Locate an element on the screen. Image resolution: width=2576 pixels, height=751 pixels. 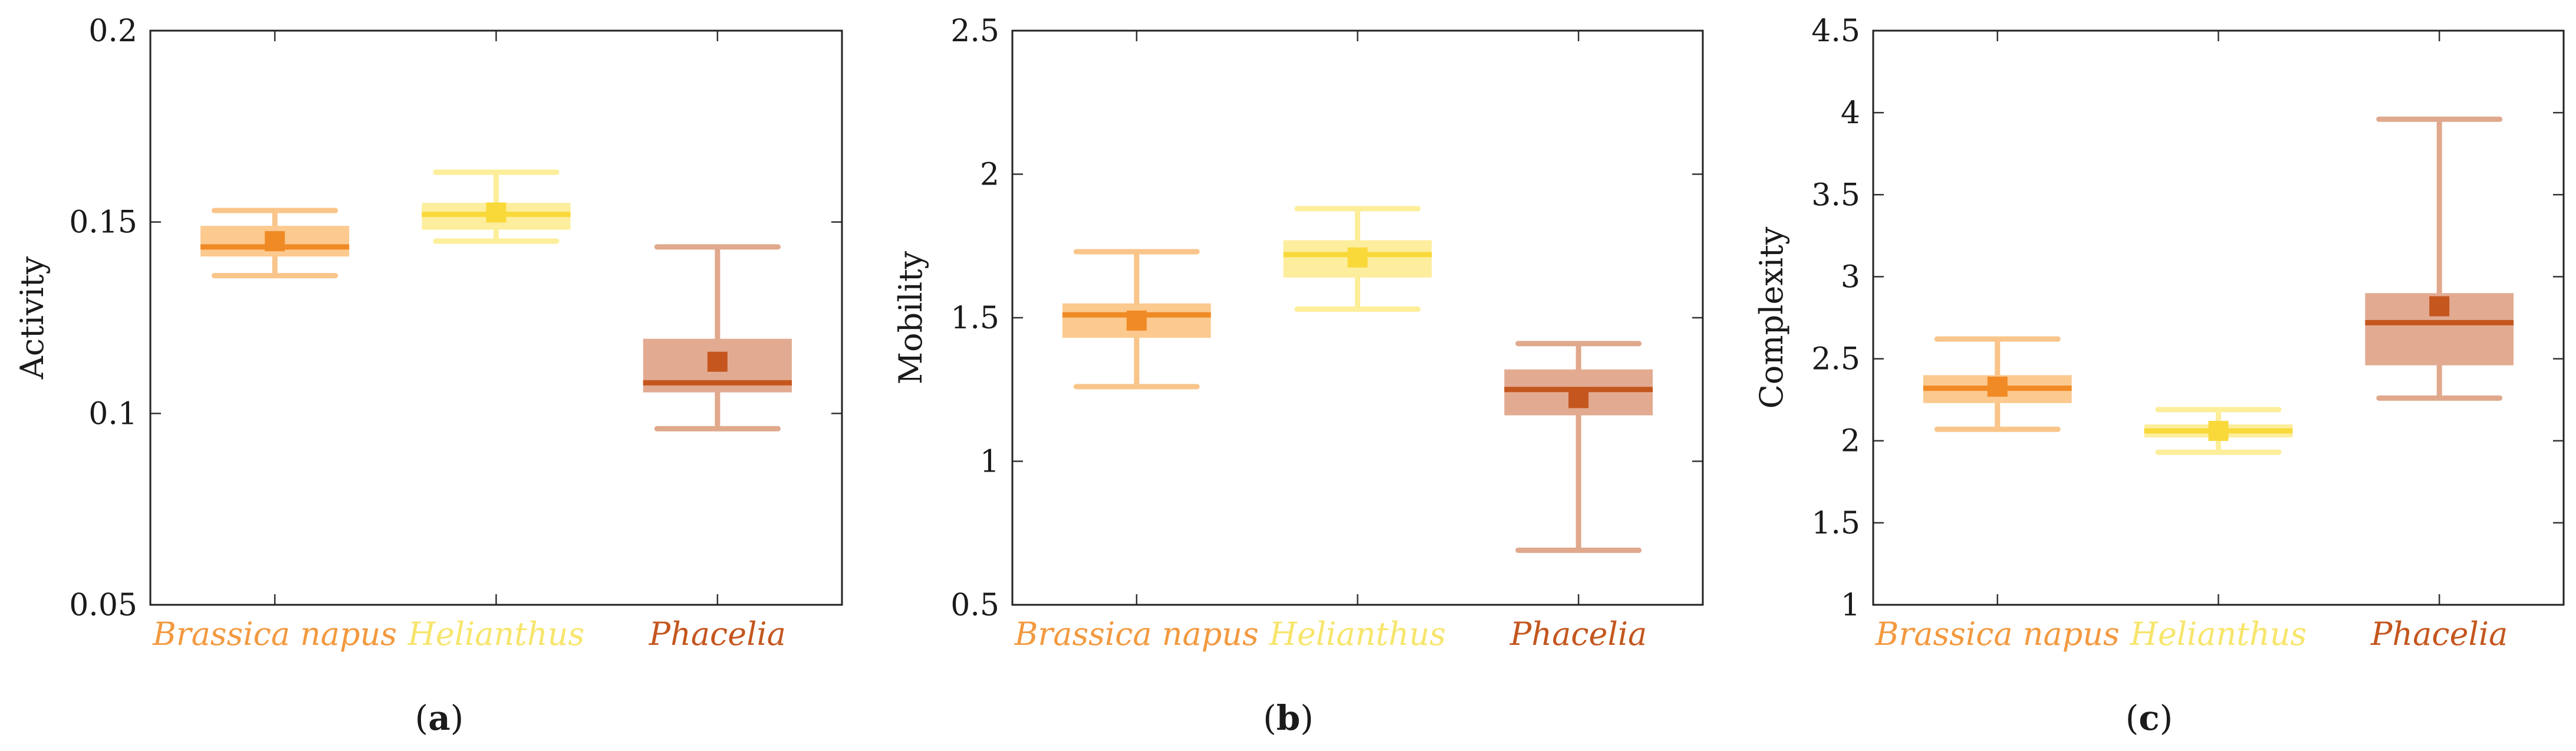
y-tick-label: 0.5 is located at coordinates (975, 605).